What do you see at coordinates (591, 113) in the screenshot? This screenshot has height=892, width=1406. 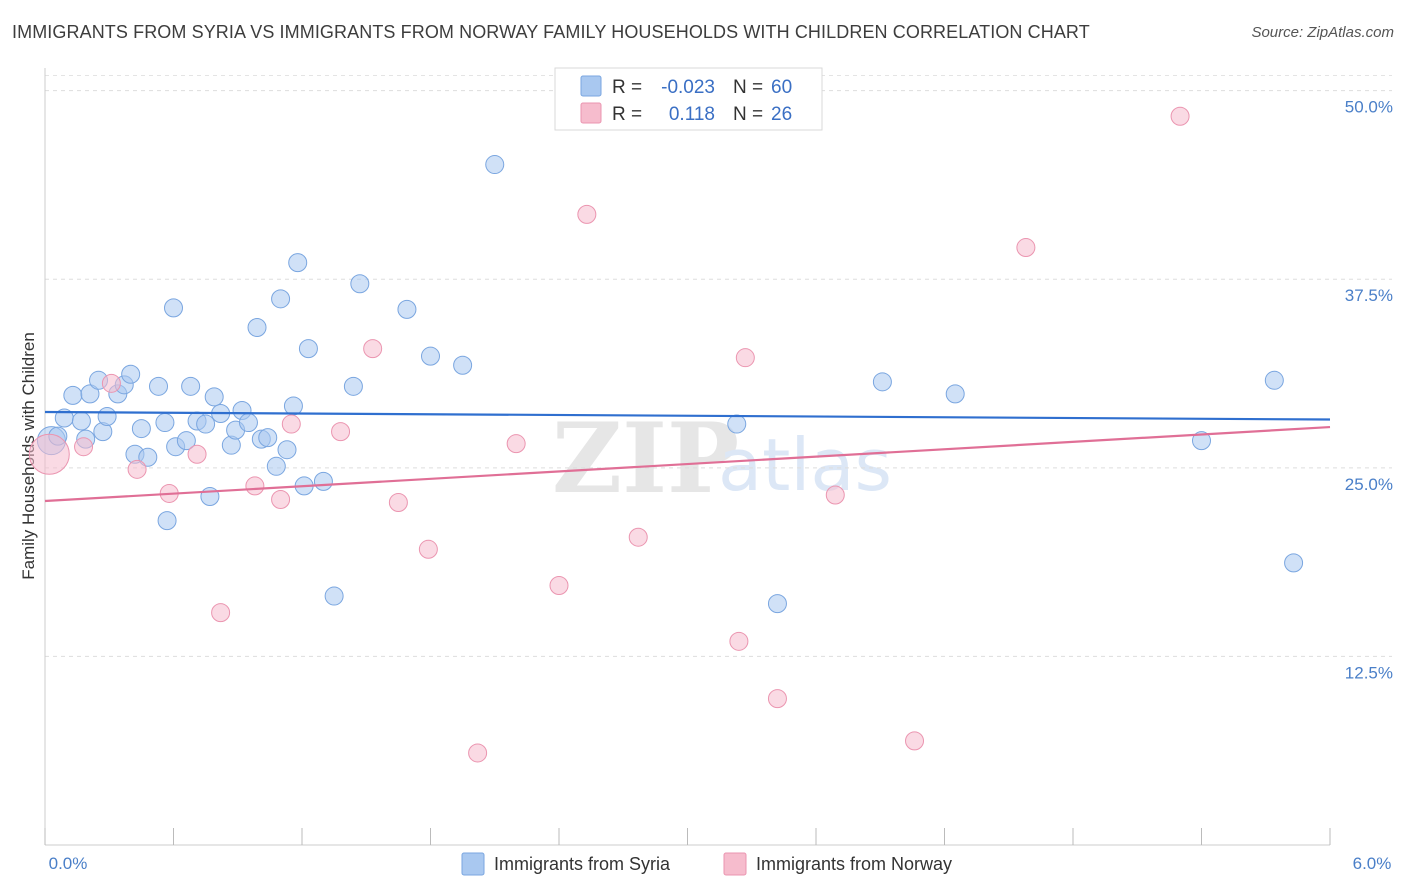 I see `stats-swatch-norway` at bounding box center [591, 113].